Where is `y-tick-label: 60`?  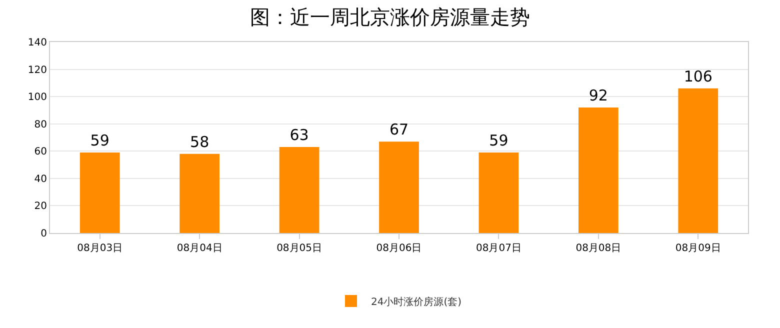
y-tick-label: 60 is located at coordinates (40, 152).